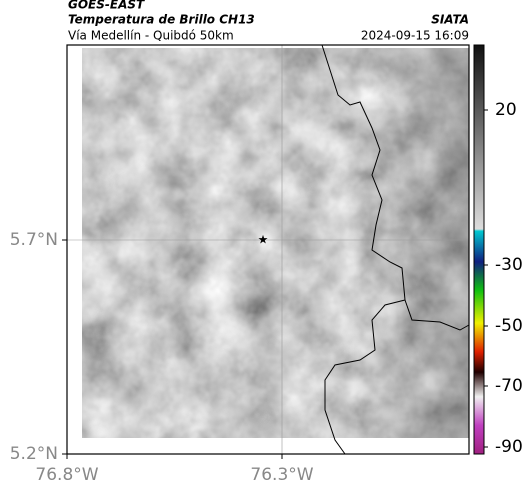 Image resolution: width=526 pixels, height=495 pixels. I want to click on colorbar-tick-label: -90, so click(509, 447).